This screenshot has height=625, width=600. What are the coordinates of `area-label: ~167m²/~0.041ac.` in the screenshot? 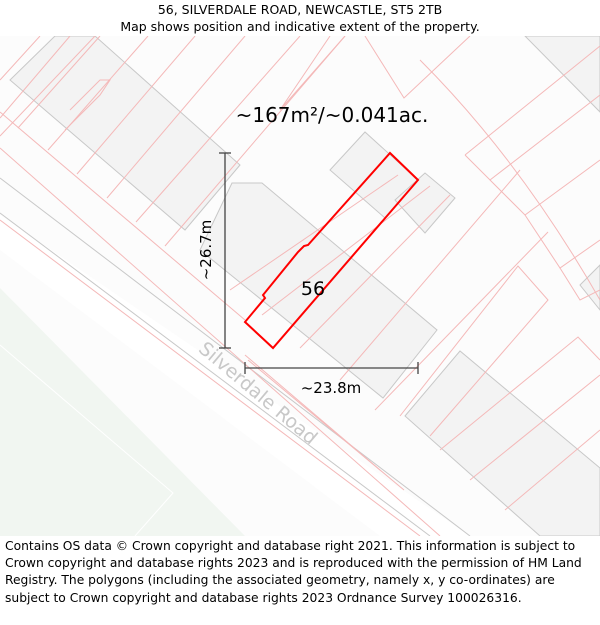 It's located at (332, 115).